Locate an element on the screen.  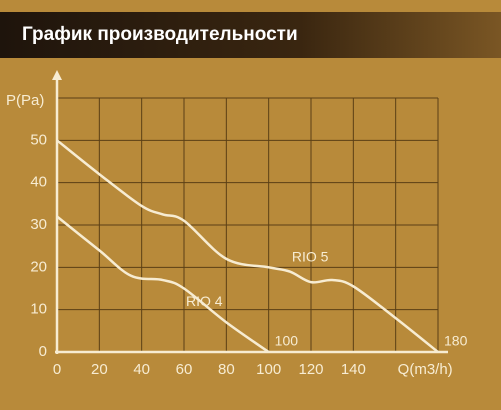
curve is located at coordinates (163, 284).